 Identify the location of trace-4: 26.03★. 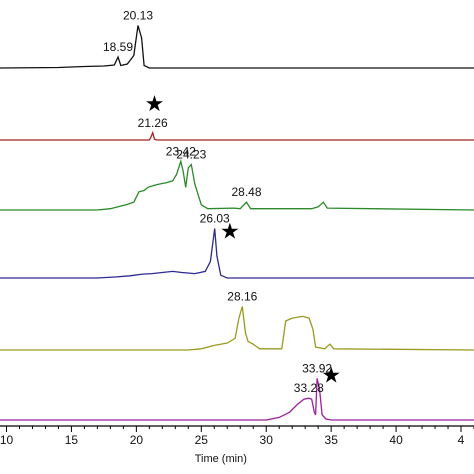
(237, 245).